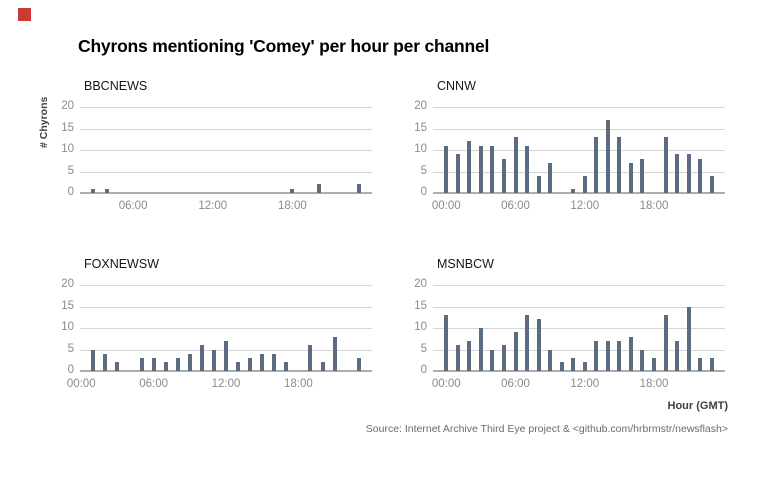 This screenshot has height=480, width=768. Describe the element at coordinates (492, 169) in the screenshot. I see `bar-cnnw-h4` at that location.